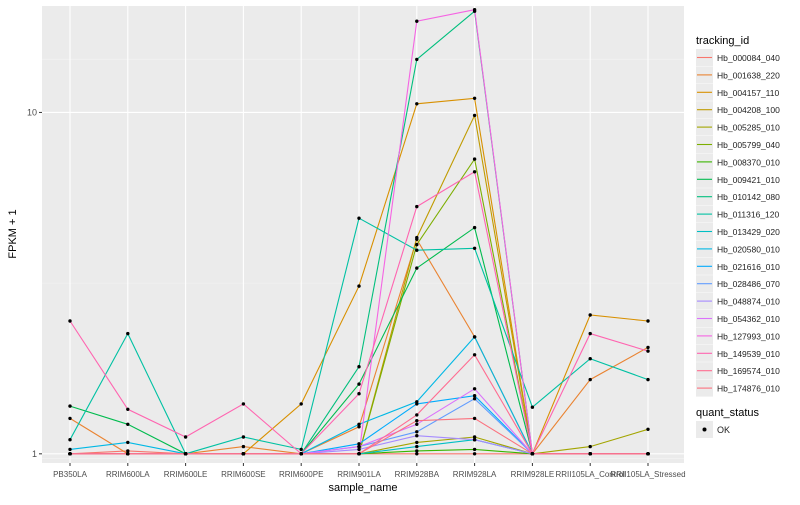 The width and height of the screenshot is (800, 505). I want to click on legend-label: Hb_011316_120, so click(748, 215).